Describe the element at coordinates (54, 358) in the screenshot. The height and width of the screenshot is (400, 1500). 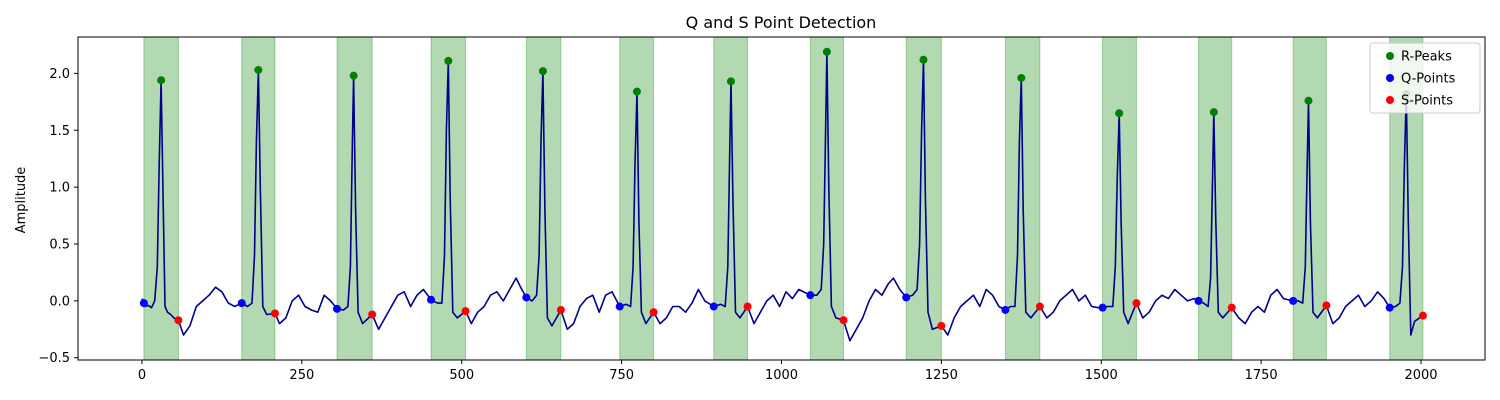
I see `y-tick-label-0: −0.5` at that location.